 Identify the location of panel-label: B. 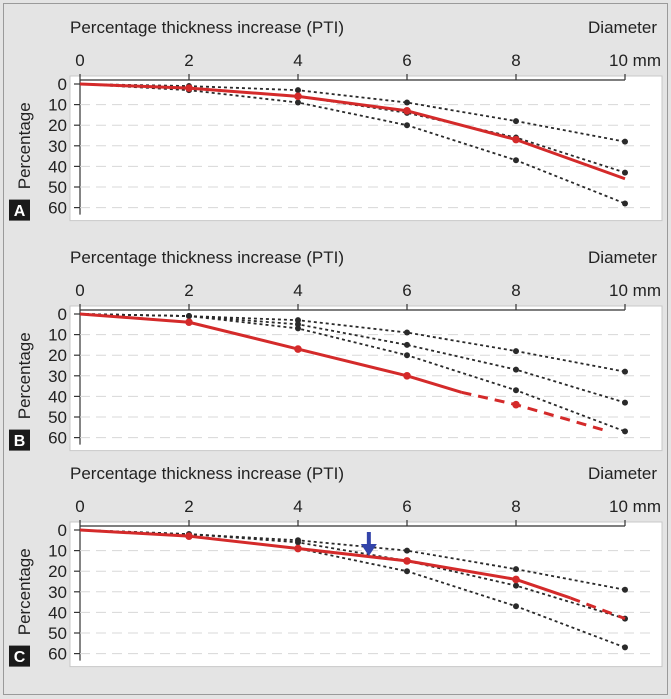
(20, 441).